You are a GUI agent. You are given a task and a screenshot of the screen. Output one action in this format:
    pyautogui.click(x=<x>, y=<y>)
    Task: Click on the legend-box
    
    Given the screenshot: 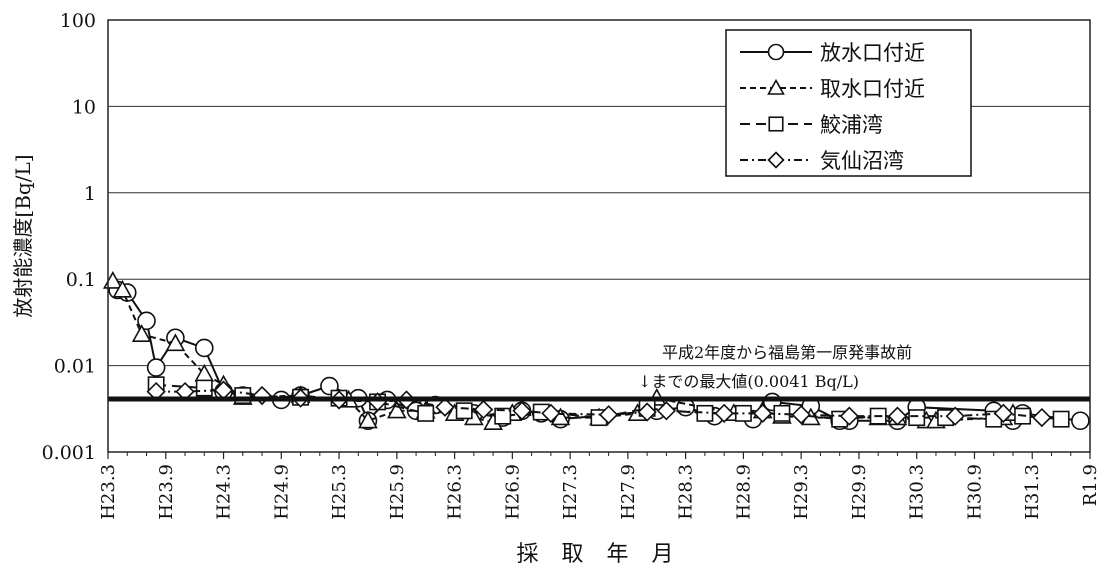 What is the action you would take?
    pyautogui.click(x=848, y=103)
    